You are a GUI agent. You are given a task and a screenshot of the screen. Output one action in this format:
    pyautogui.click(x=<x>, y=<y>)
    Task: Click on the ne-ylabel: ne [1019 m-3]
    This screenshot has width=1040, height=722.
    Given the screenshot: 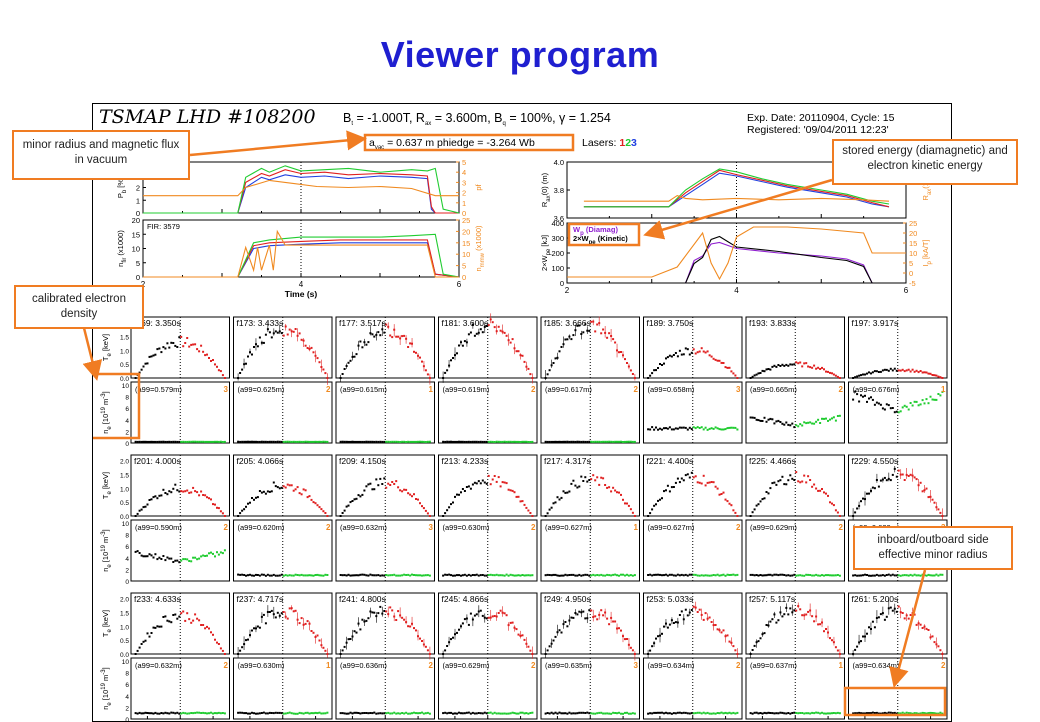 What is the action you would take?
    pyautogui.click(x=107, y=412)
    